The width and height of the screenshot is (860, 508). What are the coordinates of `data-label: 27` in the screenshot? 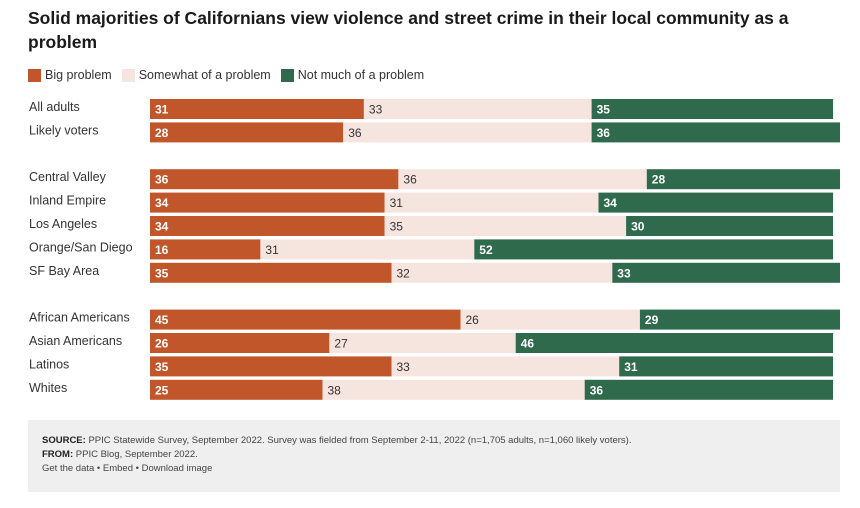 It's located at (341, 344).